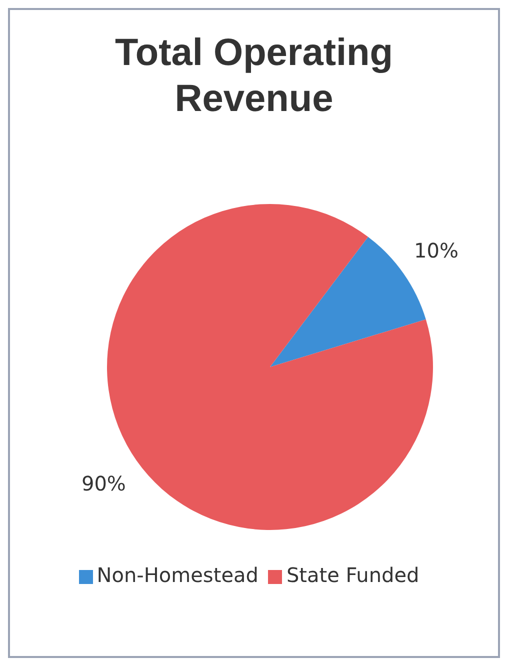 The image size is (508, 668). Describe the element at coordinates (353, 575) in the screenshot. I see `legend-label: State Funded` at that location.